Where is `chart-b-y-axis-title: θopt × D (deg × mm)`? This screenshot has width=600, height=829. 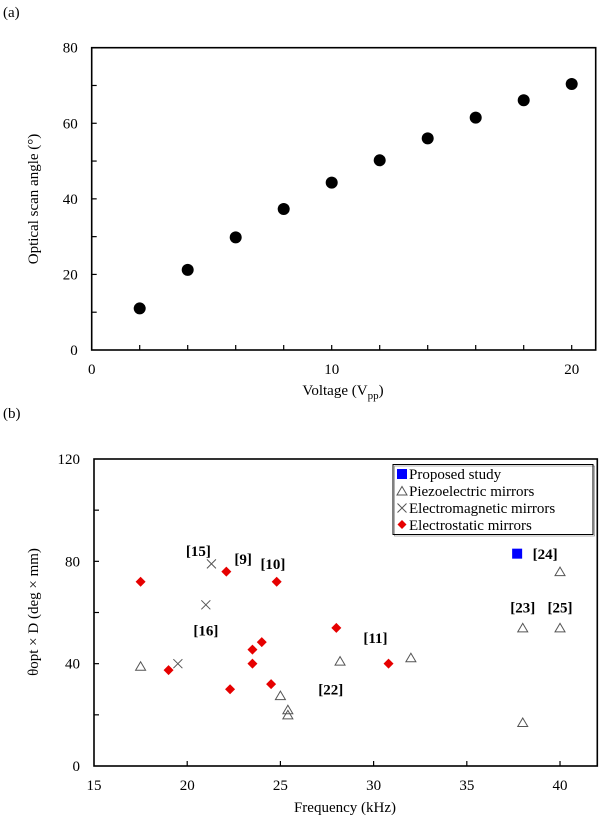 chart-b-y-axis-title: θopt × D (deg × mm) is located at coordinates (34, 612).